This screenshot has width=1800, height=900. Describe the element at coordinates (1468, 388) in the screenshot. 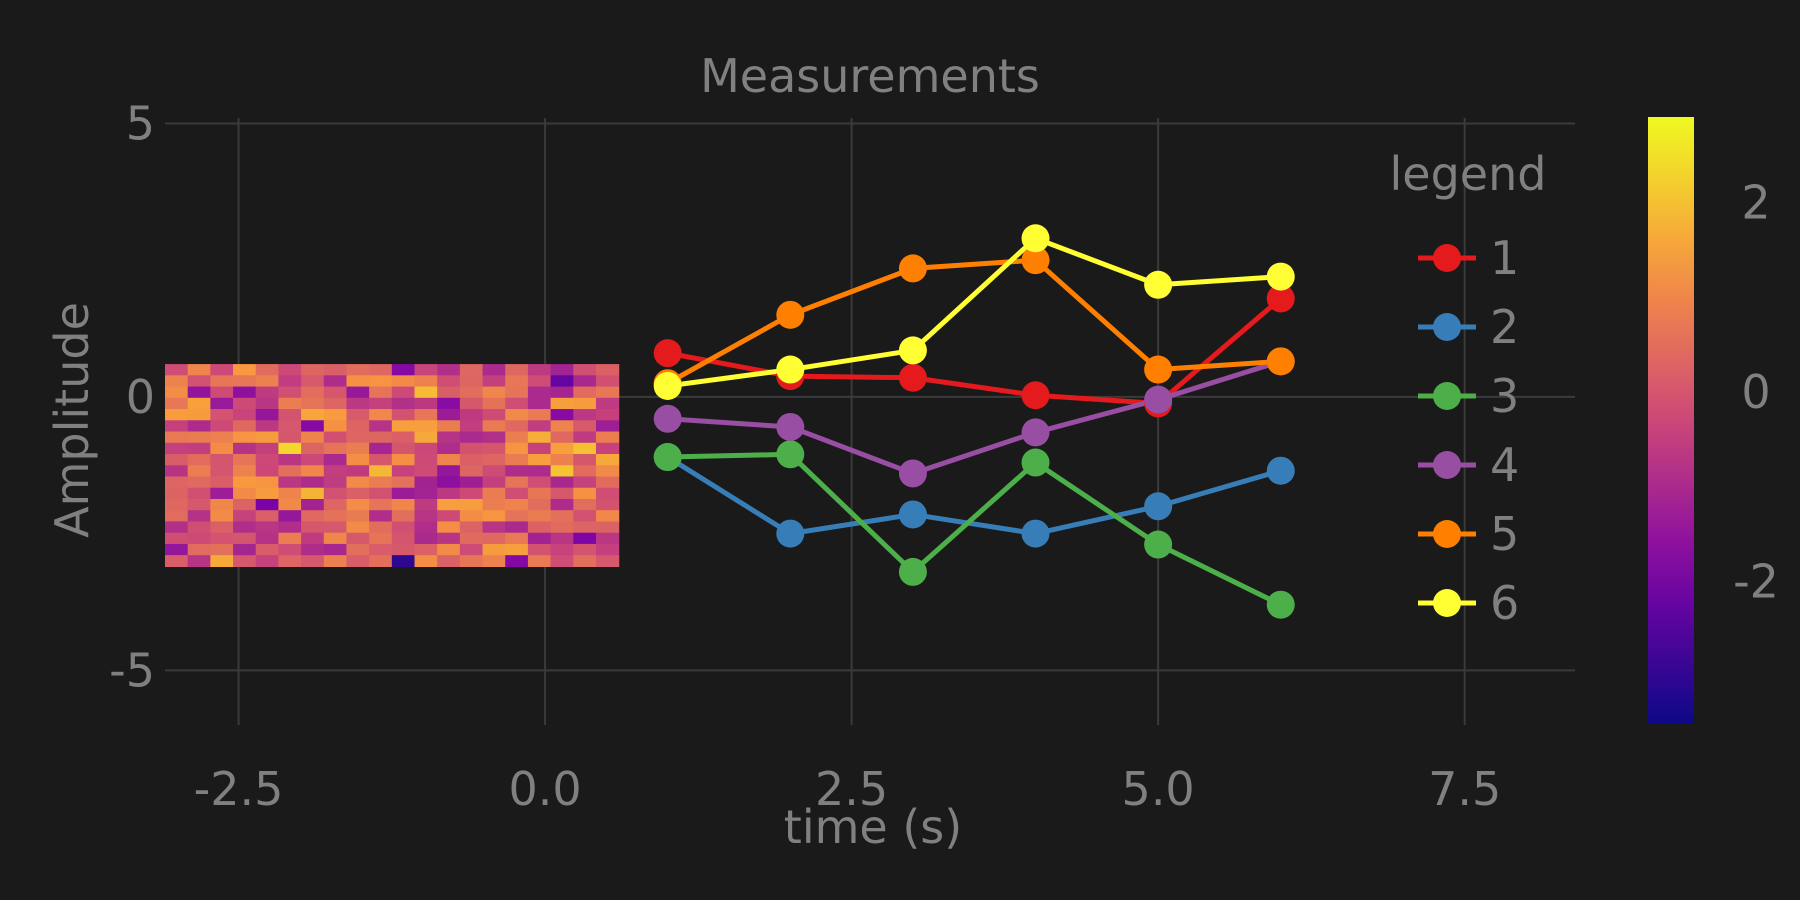

I see `legend: legend 1 2 3 4 5 6` at that location.